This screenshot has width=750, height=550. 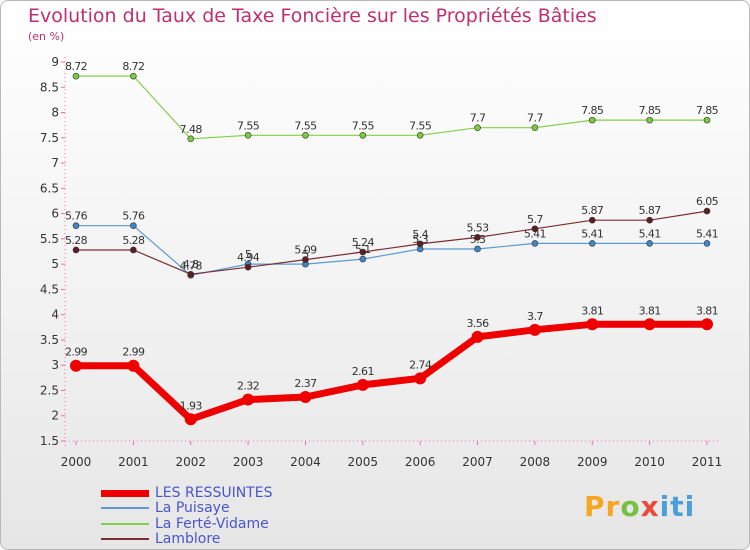 I want to click on y-tick-label: 8, so click(x=55, y=113).